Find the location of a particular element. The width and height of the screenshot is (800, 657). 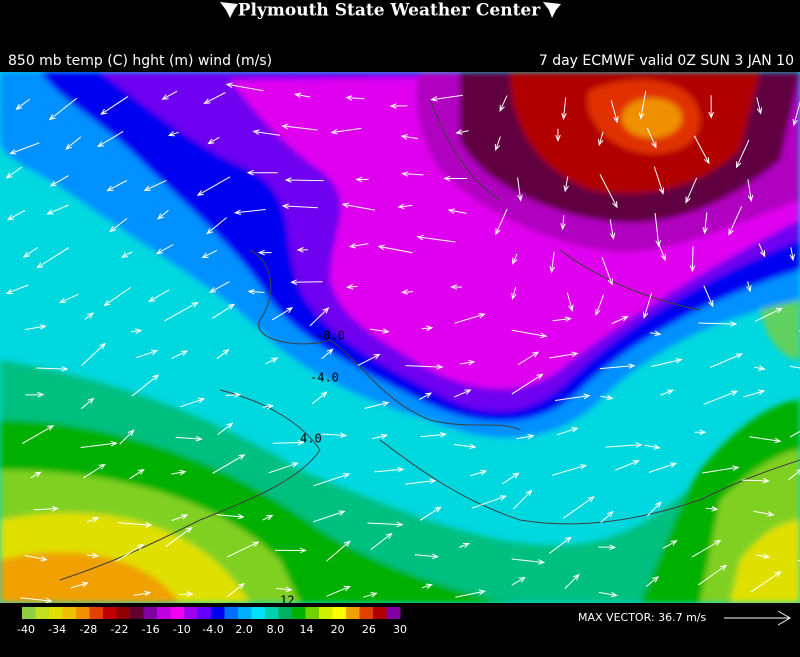

colorbar-label: -4.0 is located at coordinates (212, 629).